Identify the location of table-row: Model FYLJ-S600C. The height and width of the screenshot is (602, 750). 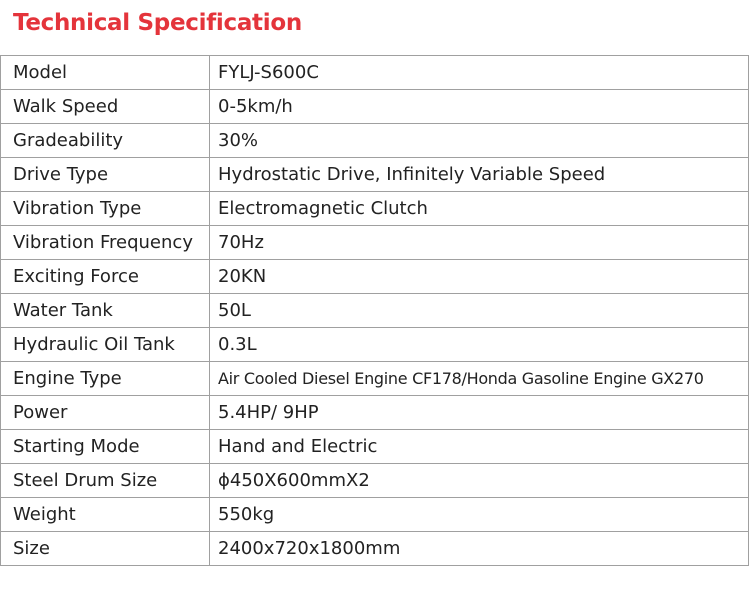
(374, 72).